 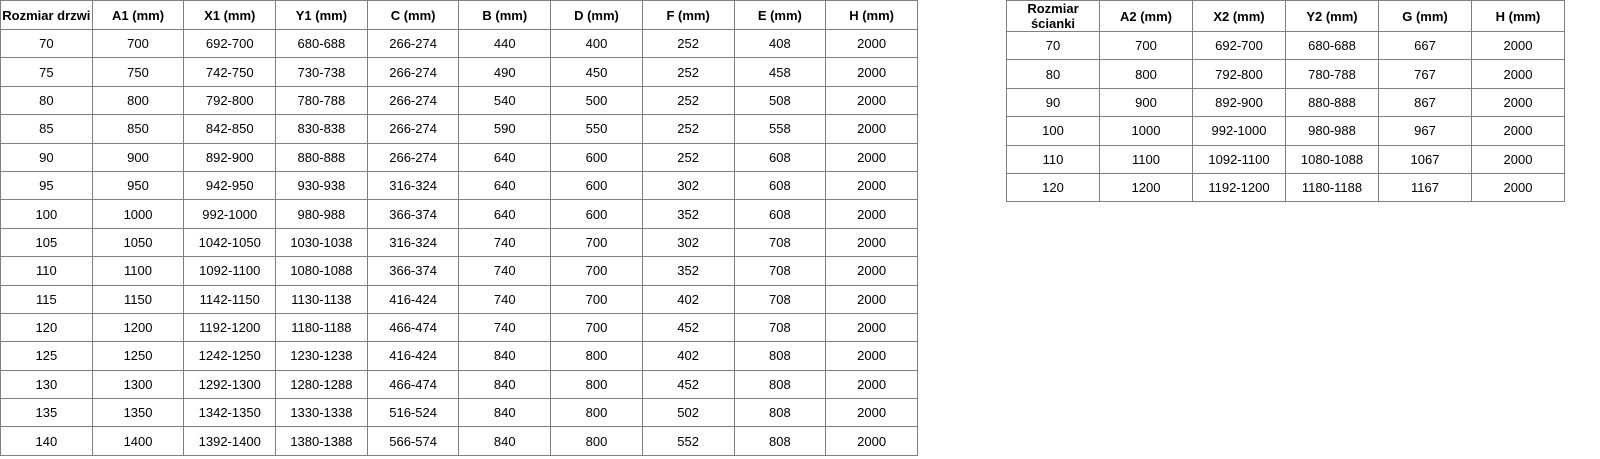 What do you see at coordinates (46, 327) in the screenshot?
I see `table-cell: 120` at bounding box center [46, 327].